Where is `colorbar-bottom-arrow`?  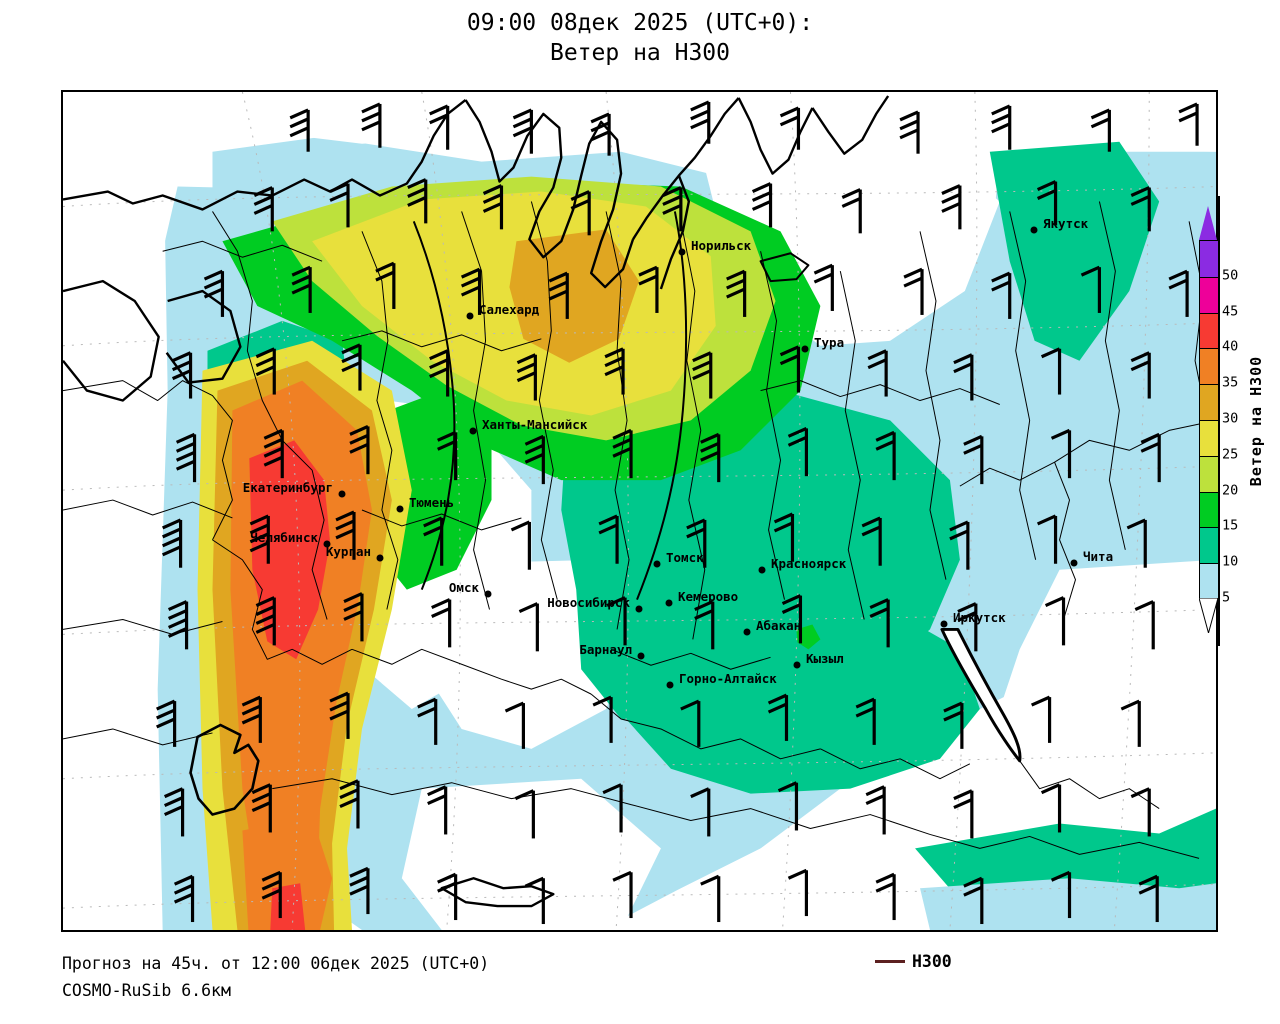
colorbar-bottom-arrow is located at coordinates (1208, 615).